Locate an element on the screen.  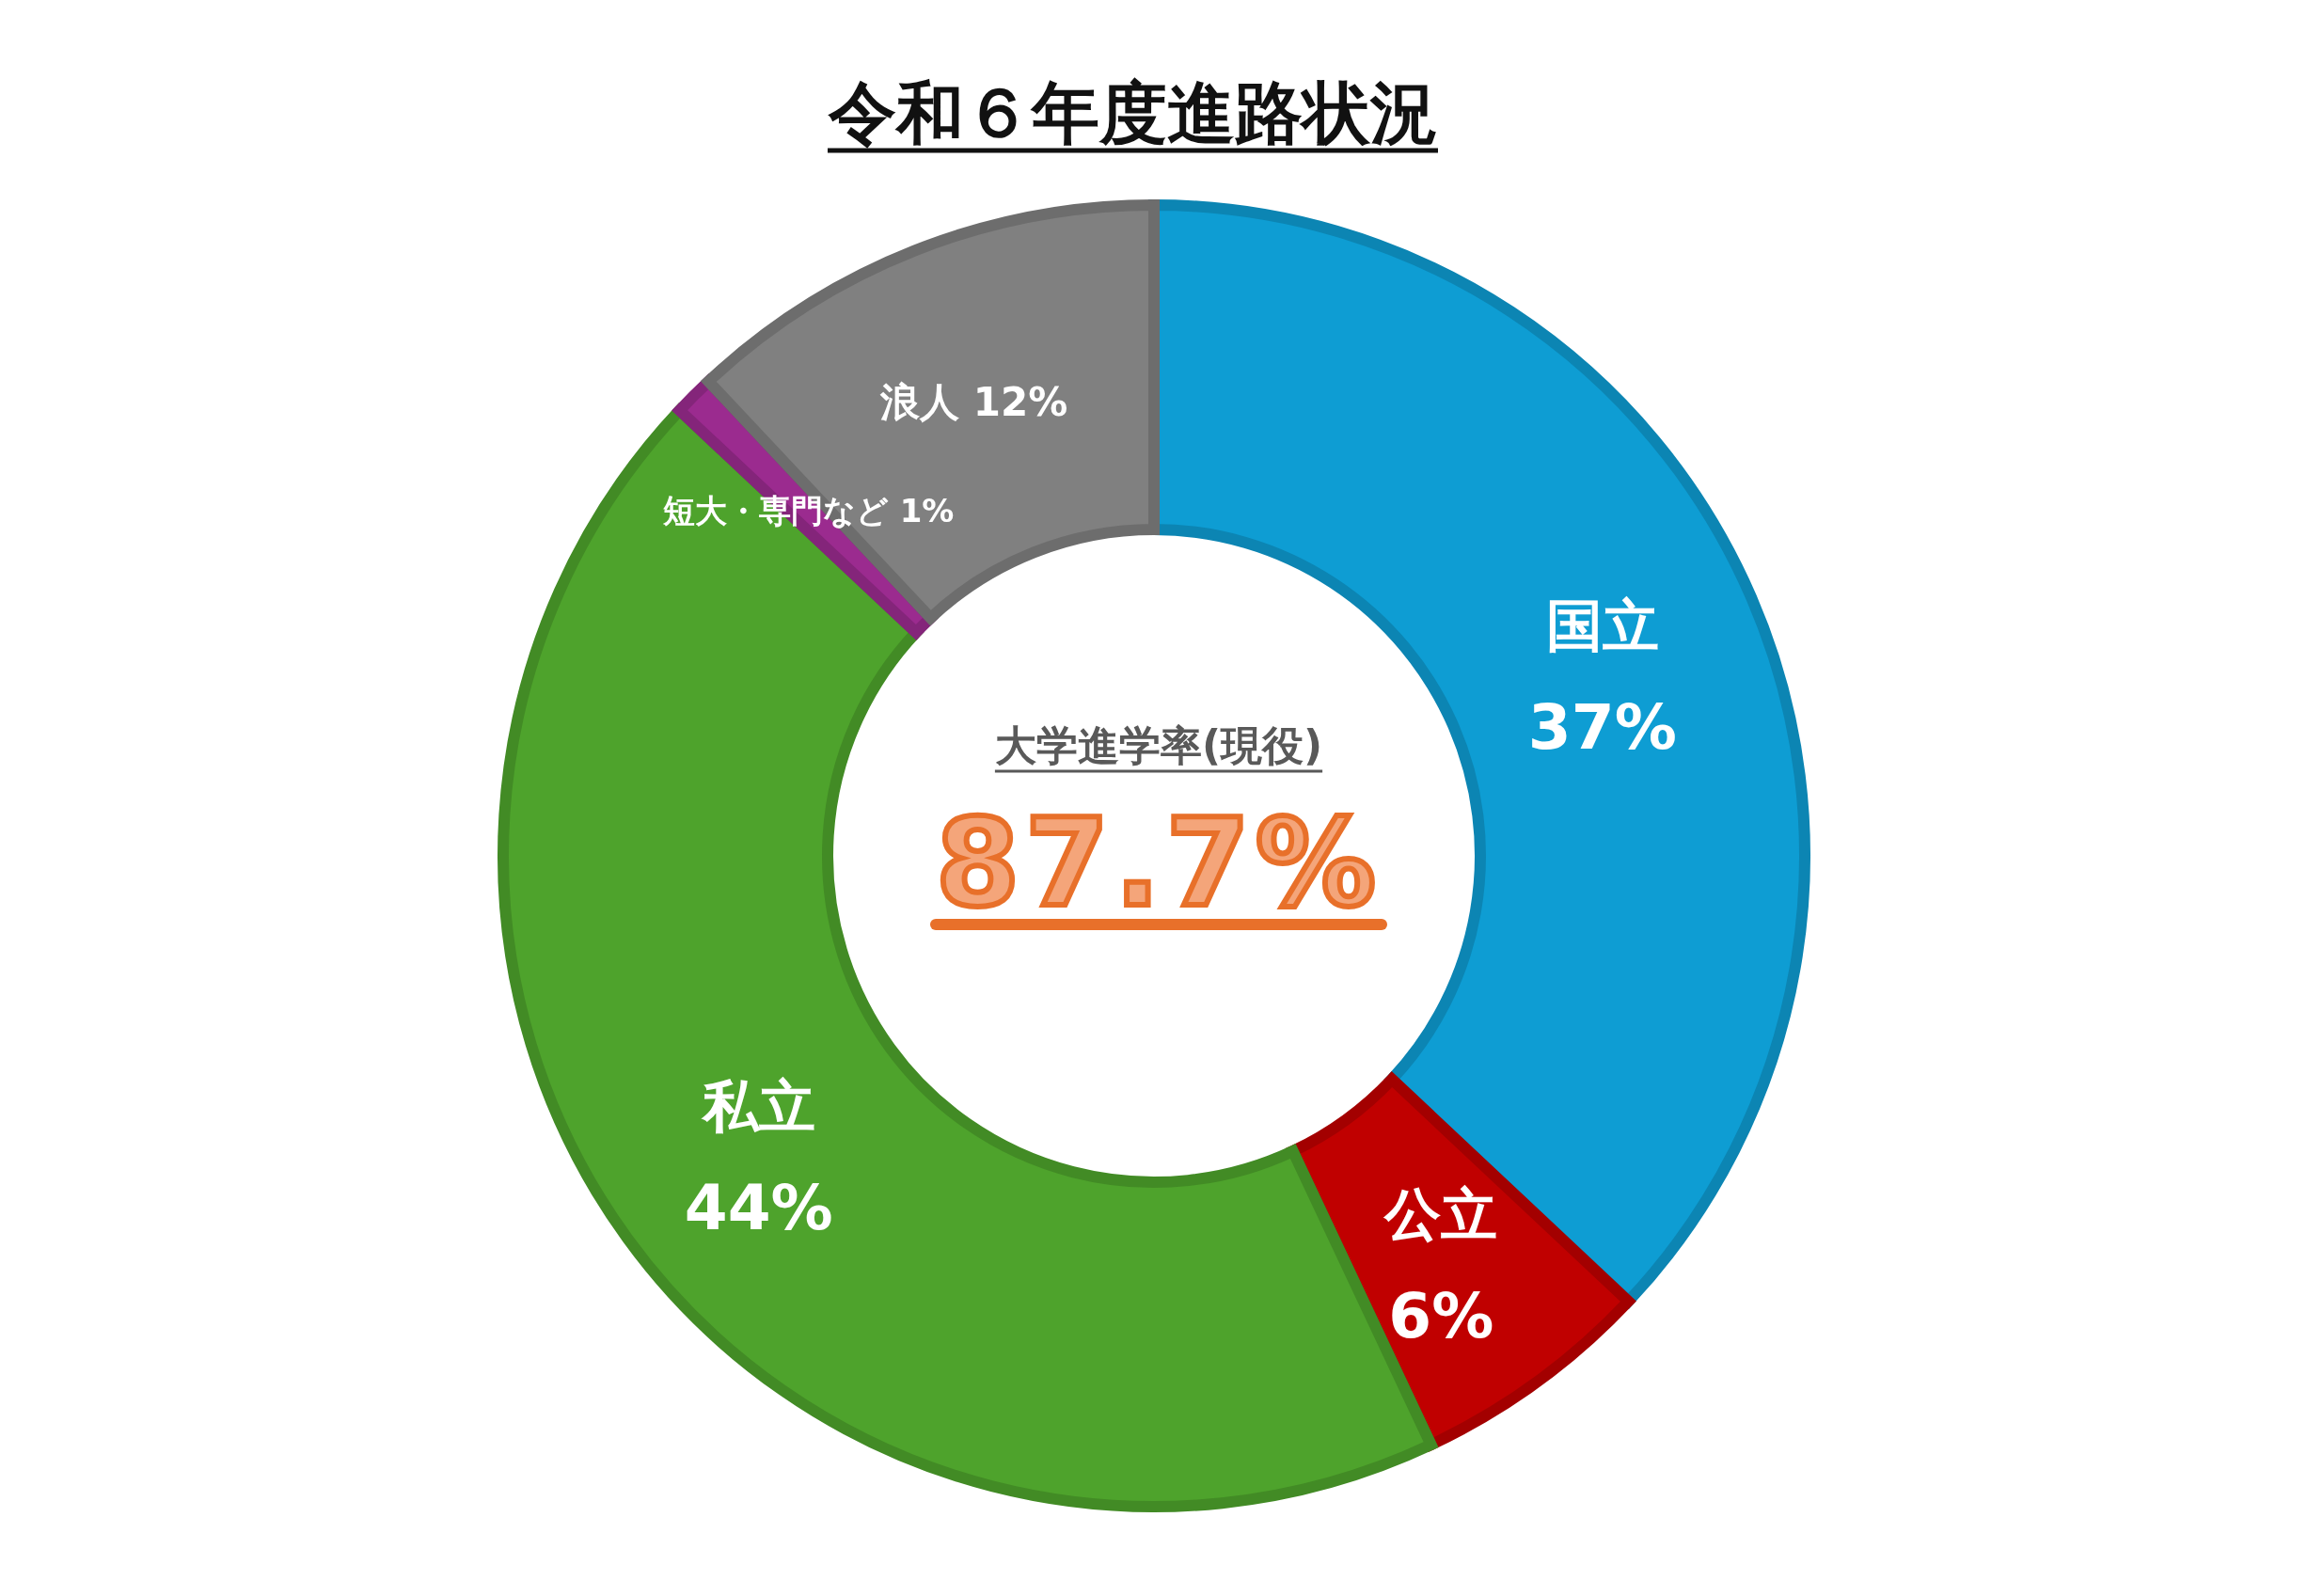
data-label: 44% is located at coordinates (758, 1208).